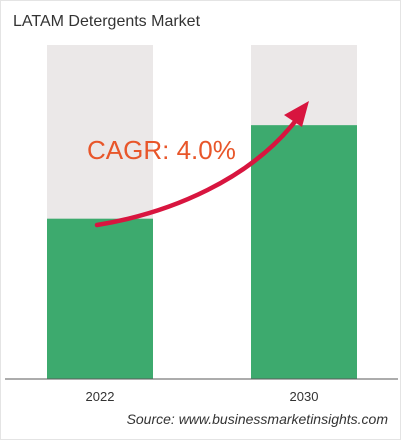  I want to click on cagr-value: 4.0%, so click(206, 150).